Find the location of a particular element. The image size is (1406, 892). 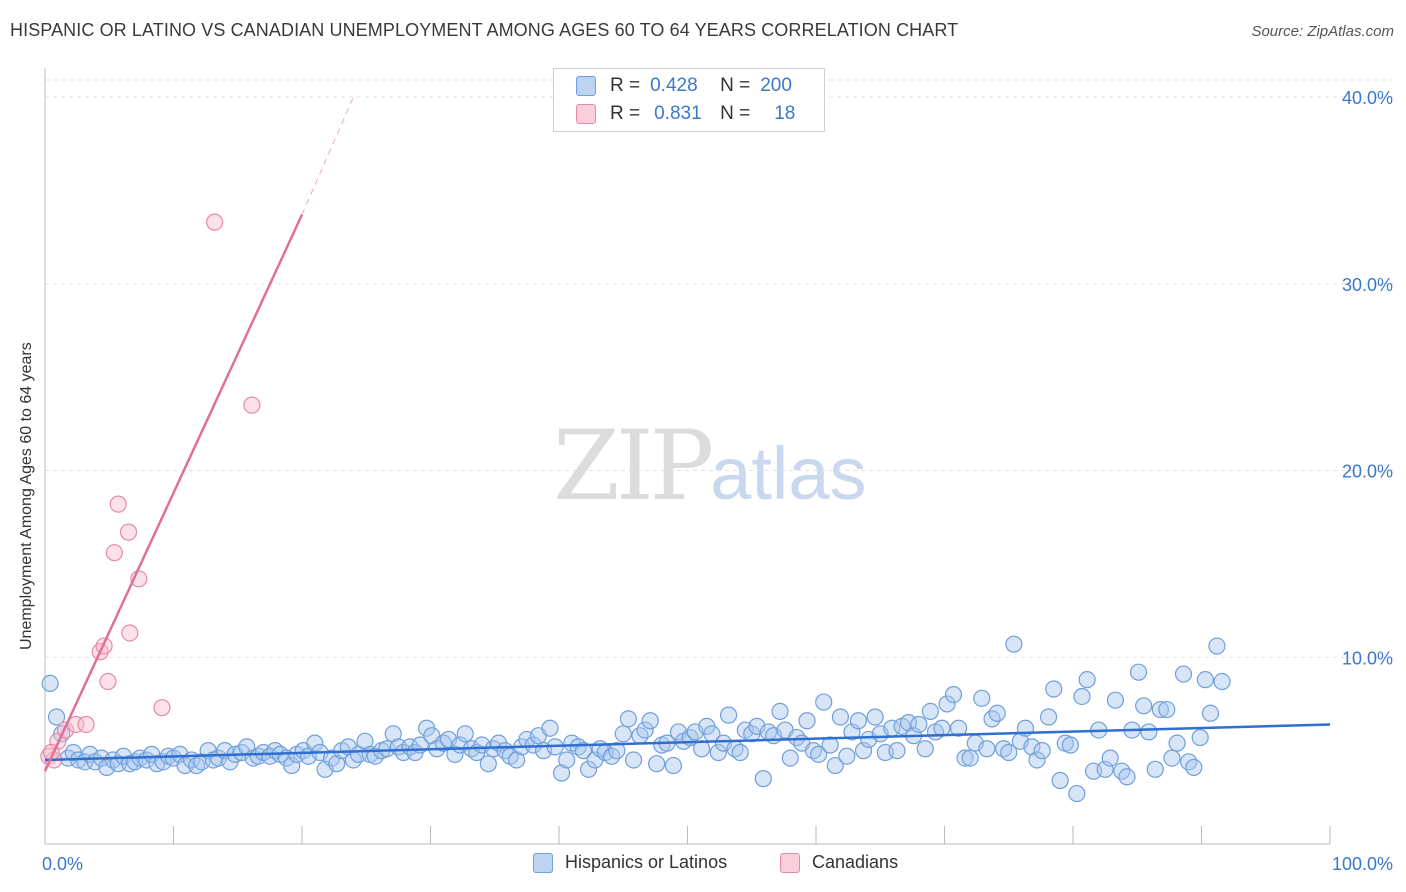

x-tick-label: 0.0% is located at coordinates (62, 864).